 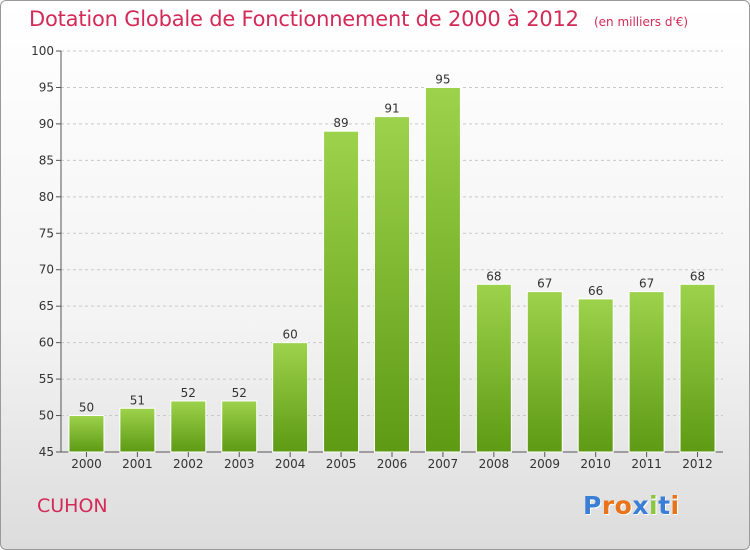 I want to click on y-tick-label: 85, so click(x=46, y=160).